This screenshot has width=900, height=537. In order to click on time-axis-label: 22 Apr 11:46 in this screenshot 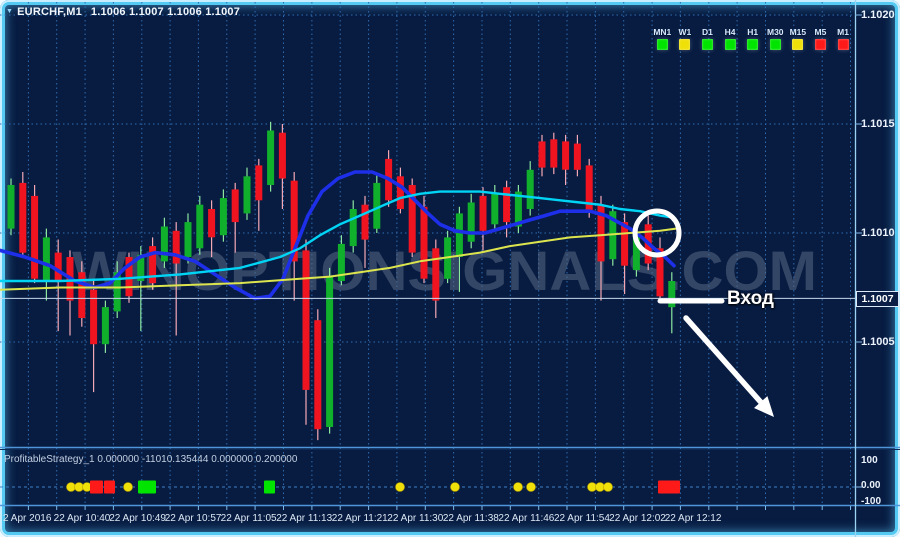, I will do `click(526, 518)`.